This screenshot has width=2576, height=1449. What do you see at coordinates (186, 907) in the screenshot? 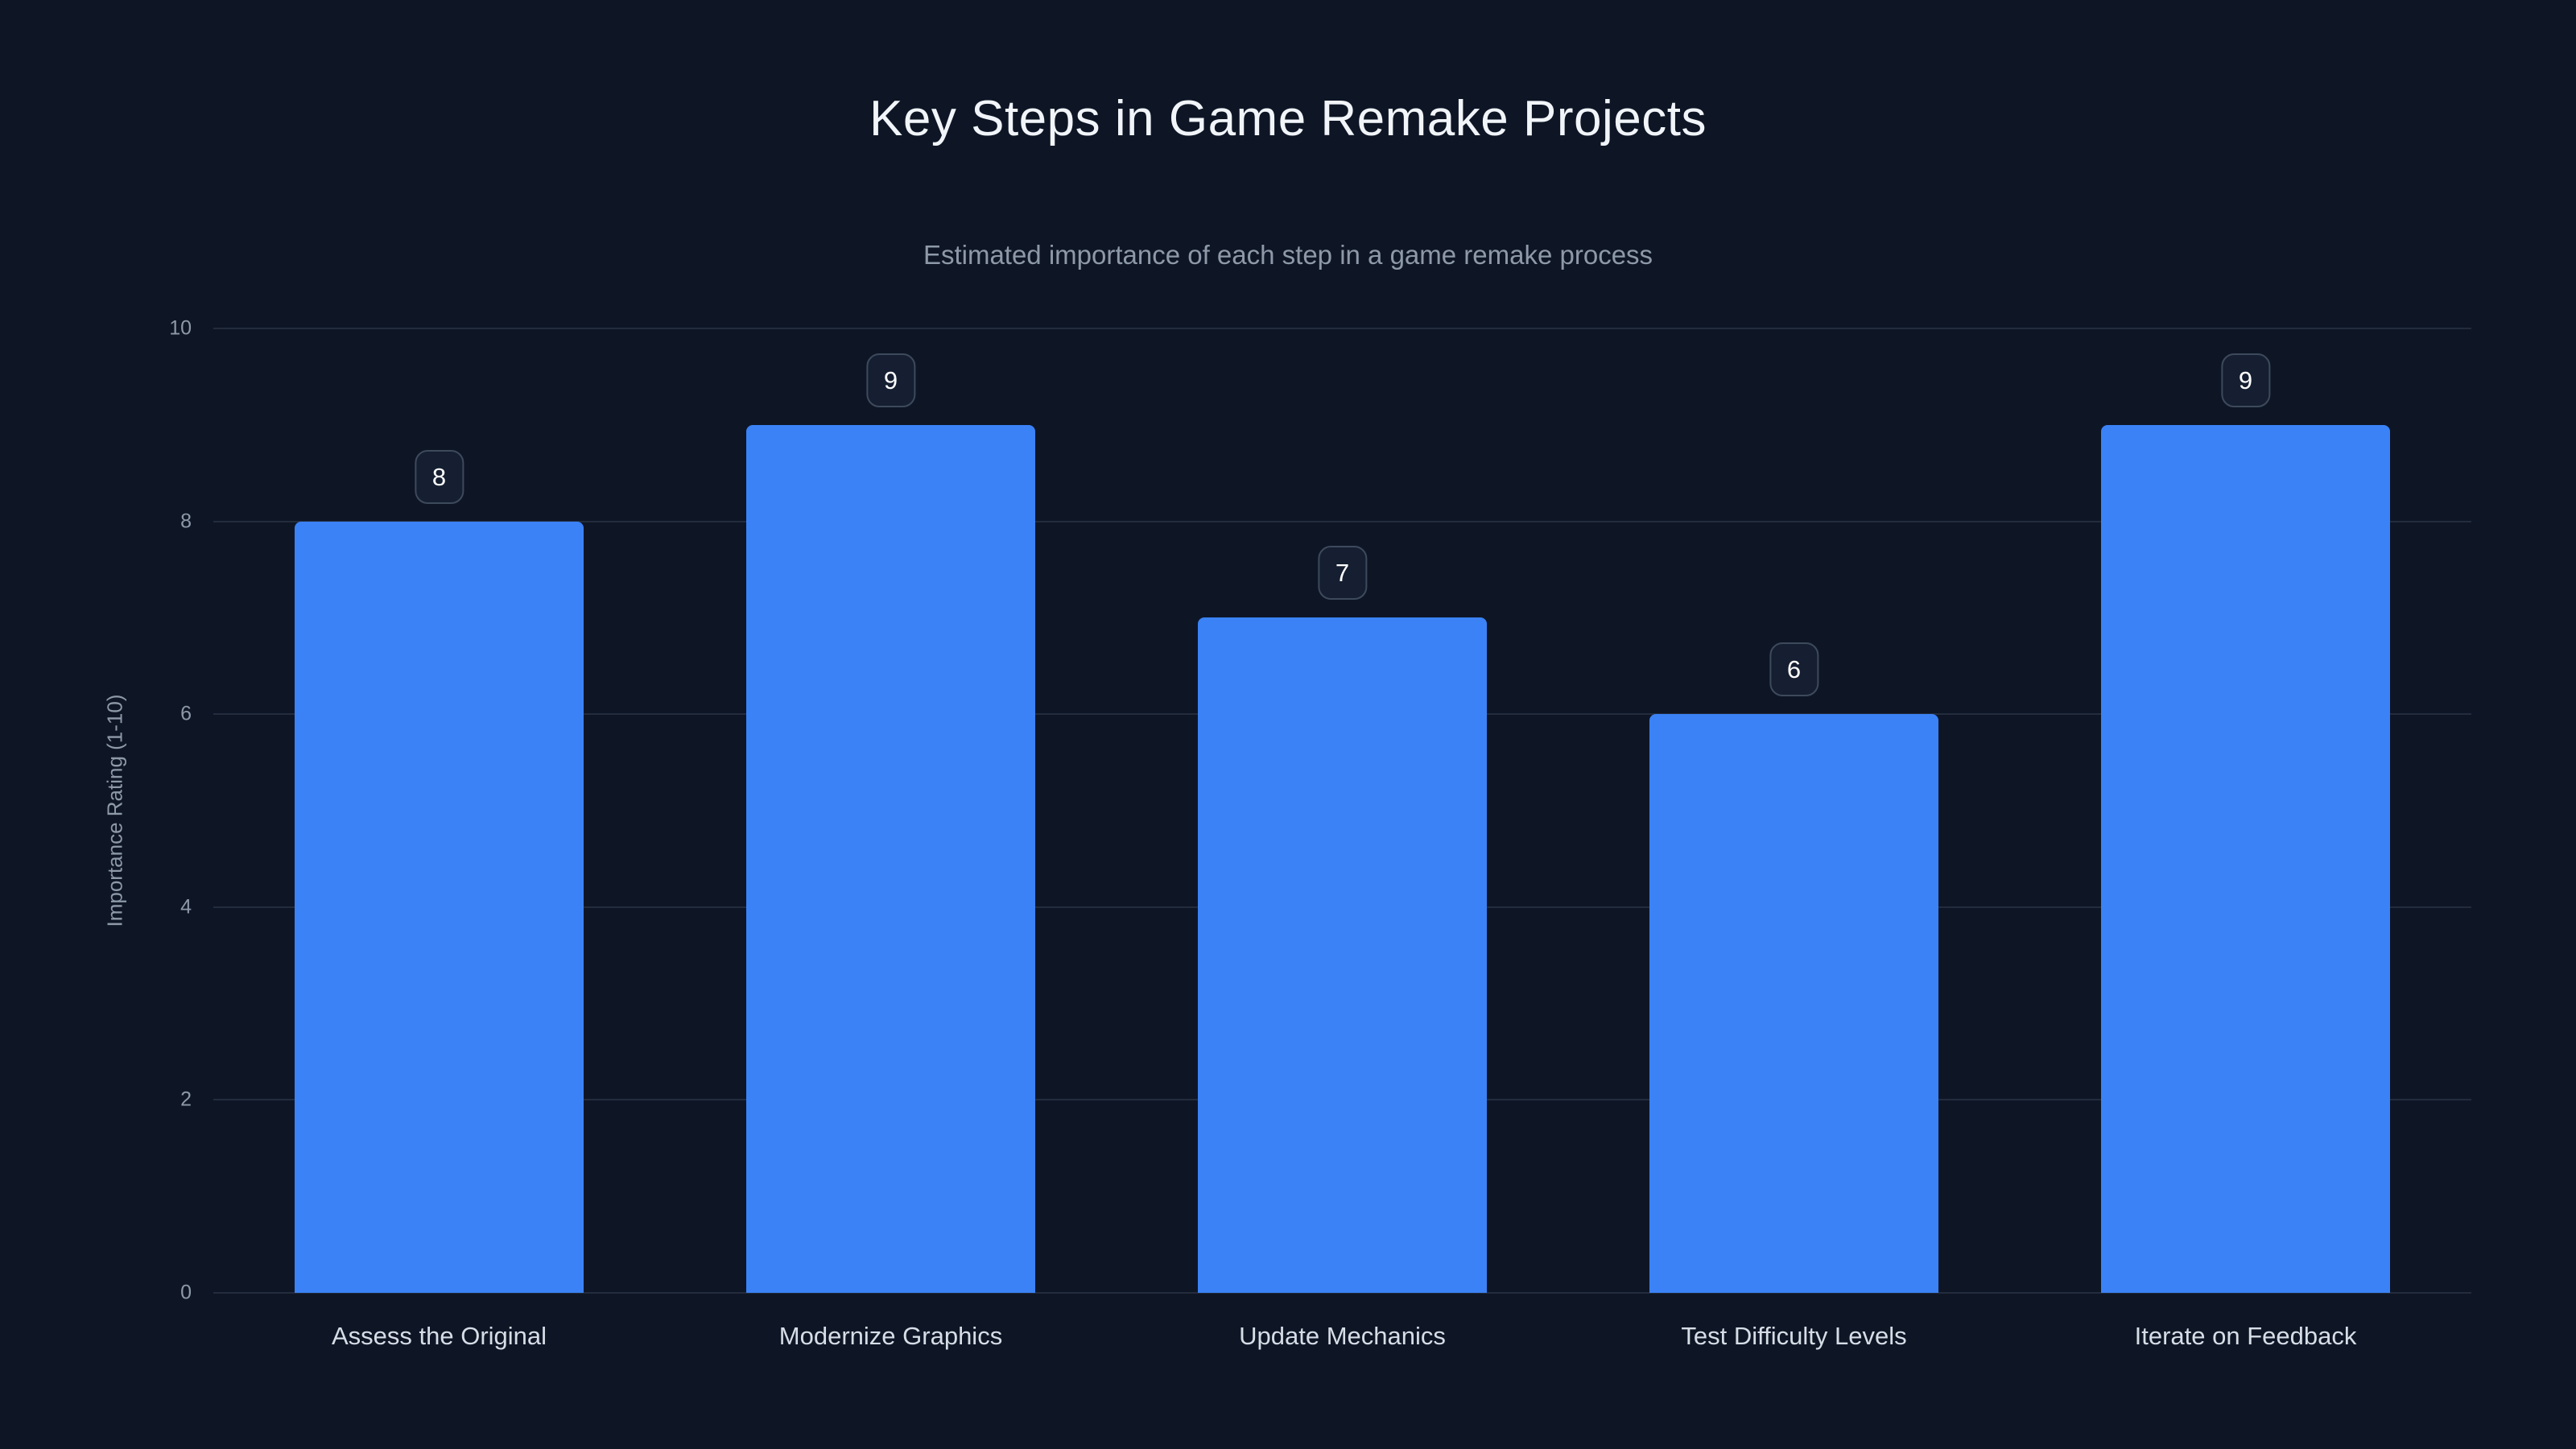
I see `y-tick-label: 4` at bounding box center [186, 907].